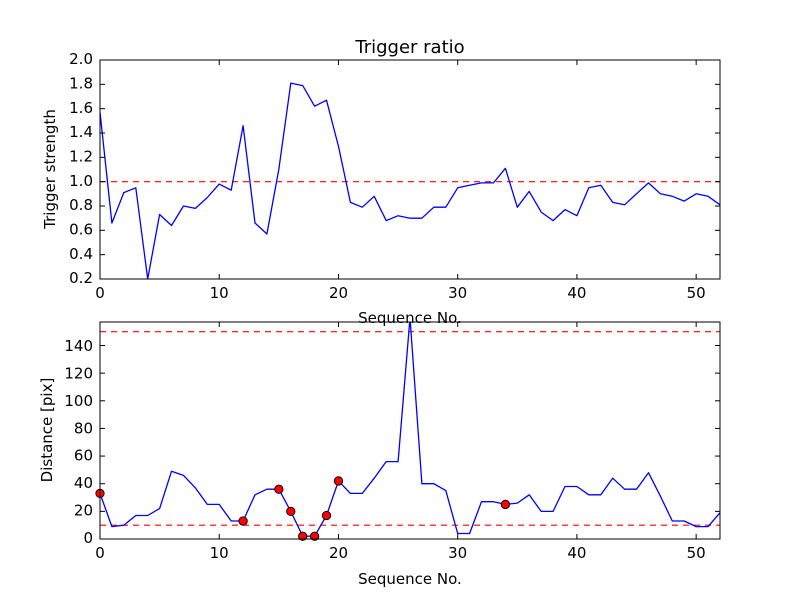  I want to click on y-tick-label: 0.2, so click(81, 278).